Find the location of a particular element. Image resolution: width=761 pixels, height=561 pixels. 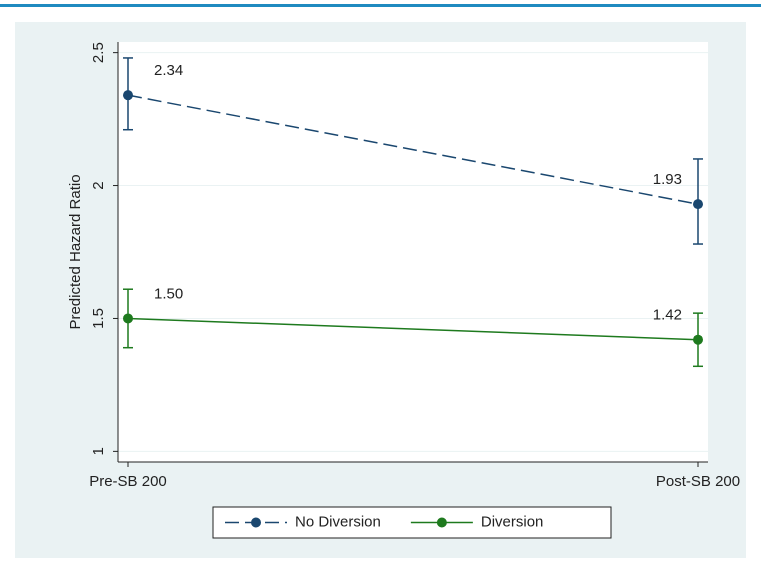

value-label: 1.93 is located at coordinates (667, 179).